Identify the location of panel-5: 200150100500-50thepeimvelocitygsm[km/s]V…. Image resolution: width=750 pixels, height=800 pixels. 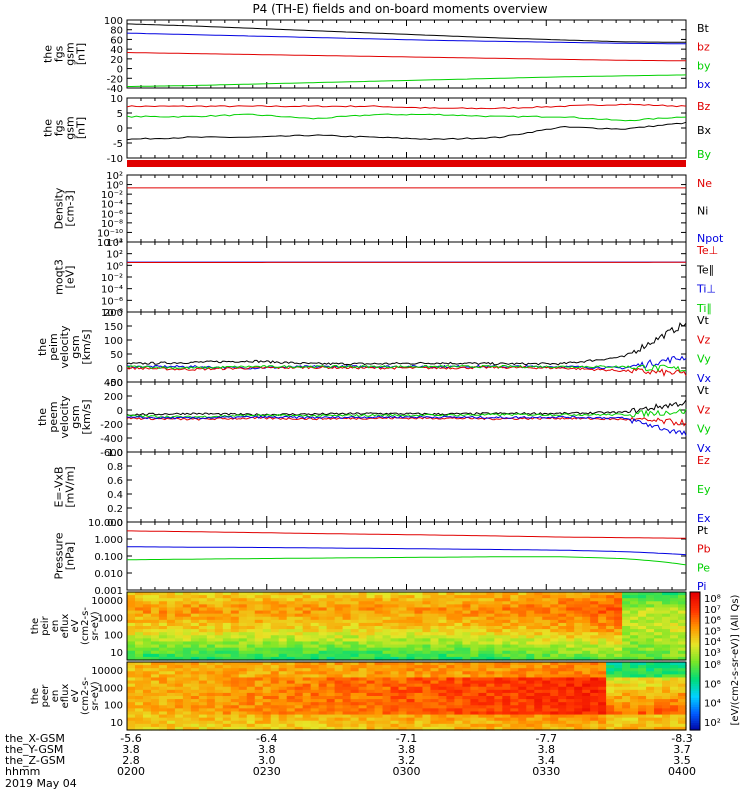
(374, 348).